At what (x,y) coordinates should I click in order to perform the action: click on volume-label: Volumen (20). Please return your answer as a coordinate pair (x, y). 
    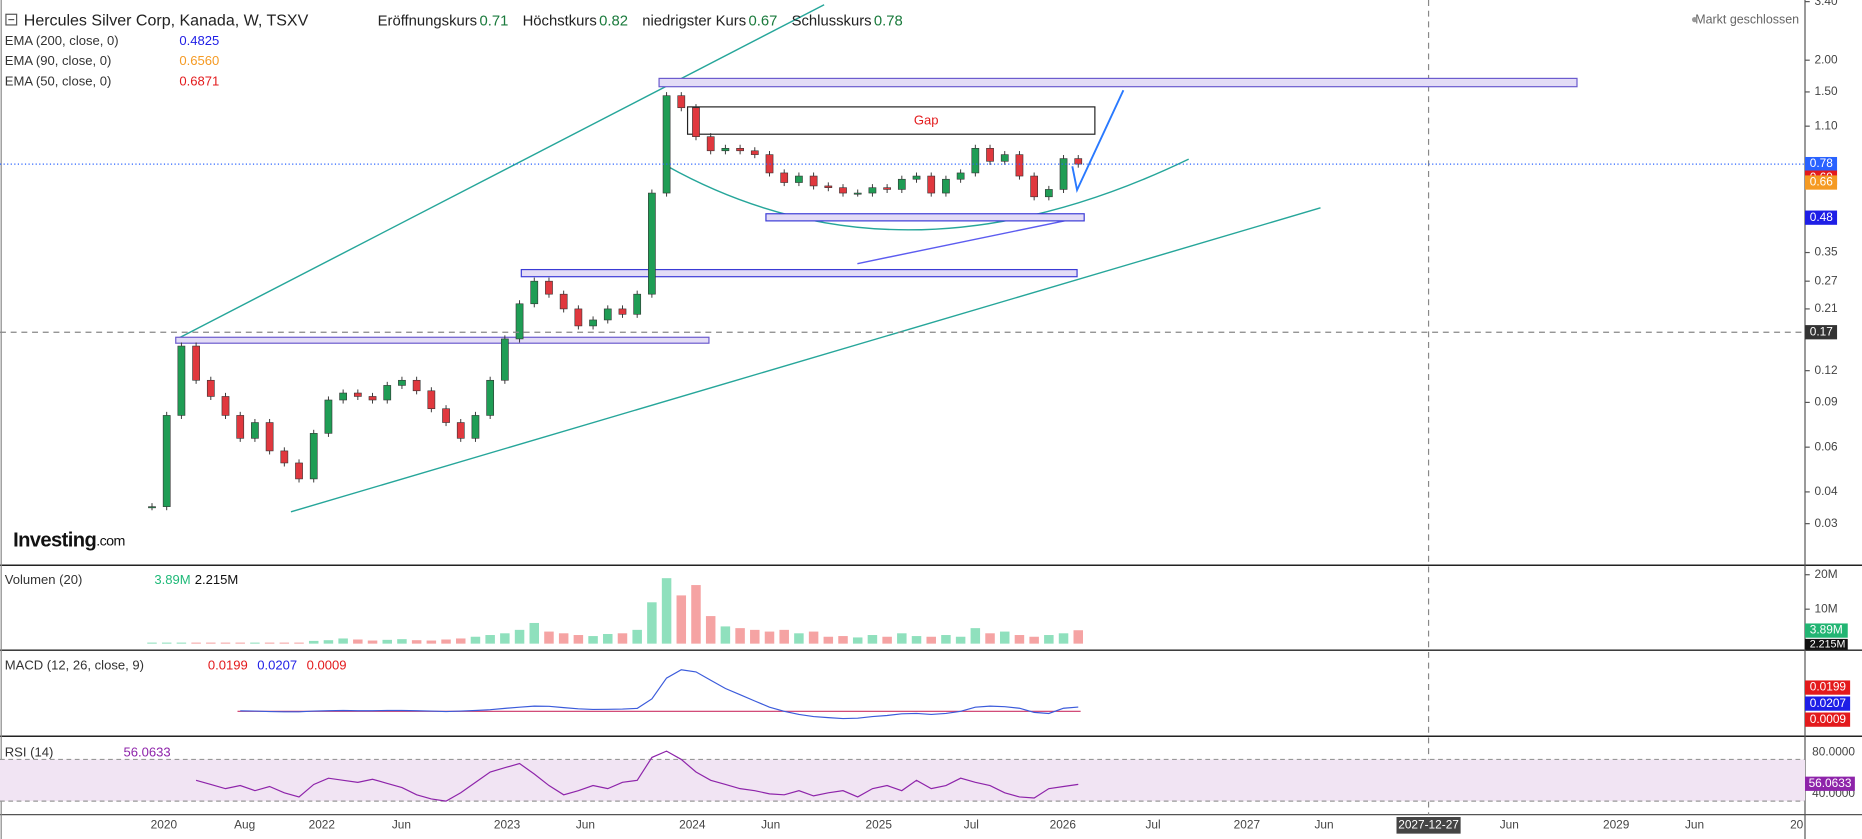
    Looking at the image, I should click on (44, 579).